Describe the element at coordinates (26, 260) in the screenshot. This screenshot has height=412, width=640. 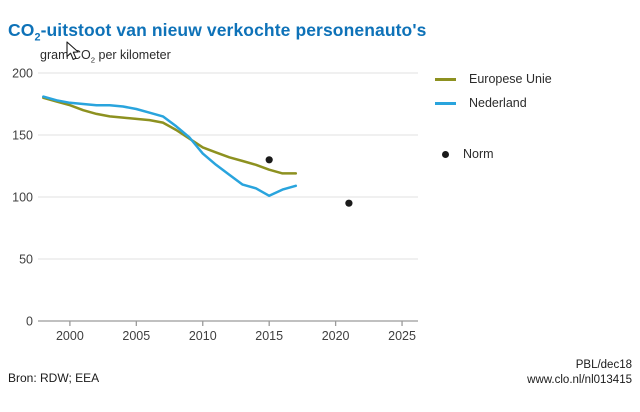
I see `y-tick-label-50: 50` at that location.